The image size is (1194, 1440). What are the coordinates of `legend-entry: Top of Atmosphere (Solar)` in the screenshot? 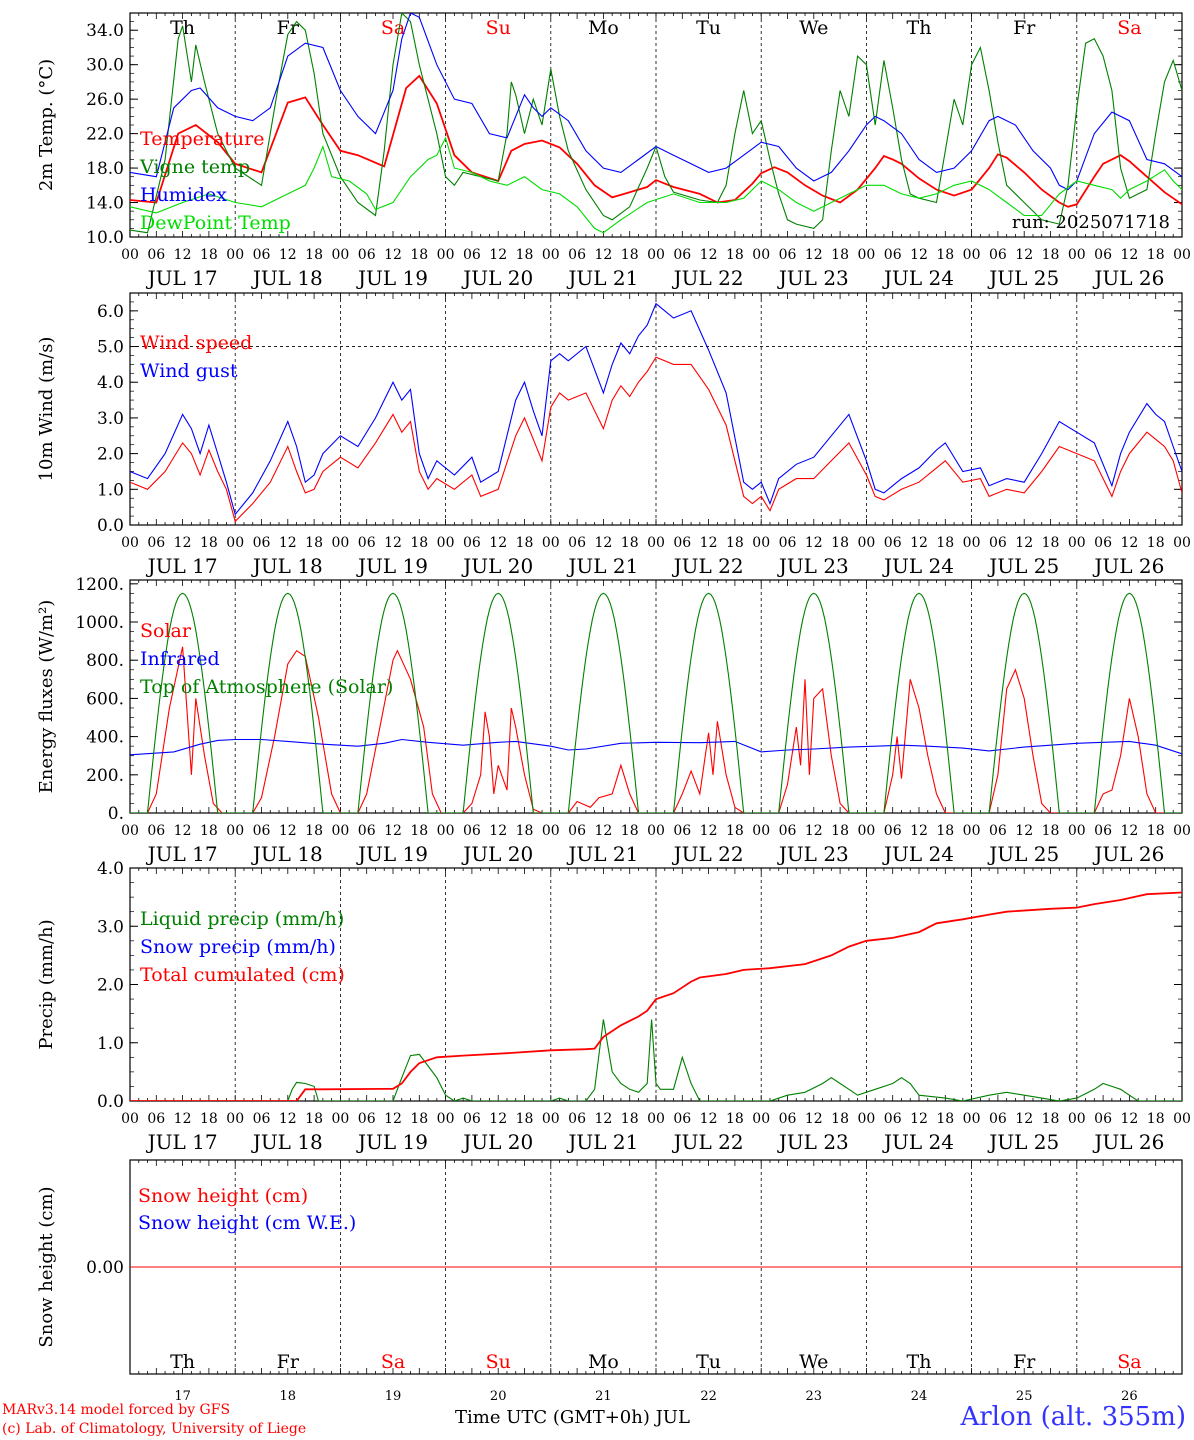 It's located at (266, 687).